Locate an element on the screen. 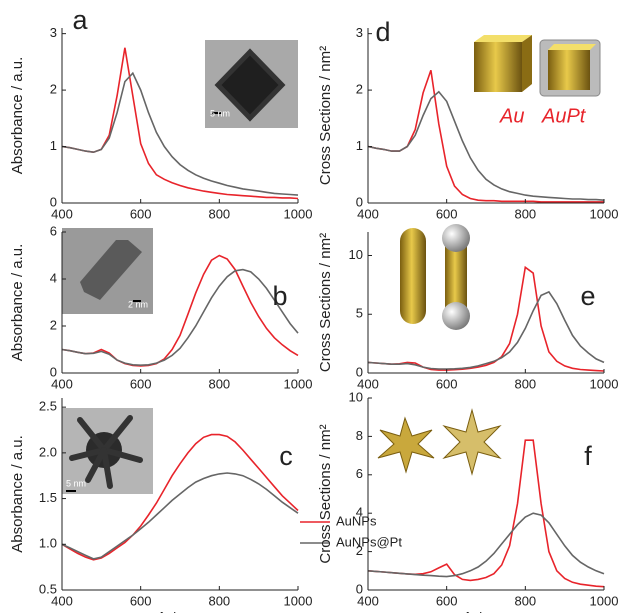  legend-label: AuNPs is located at coordinates (356, 520).